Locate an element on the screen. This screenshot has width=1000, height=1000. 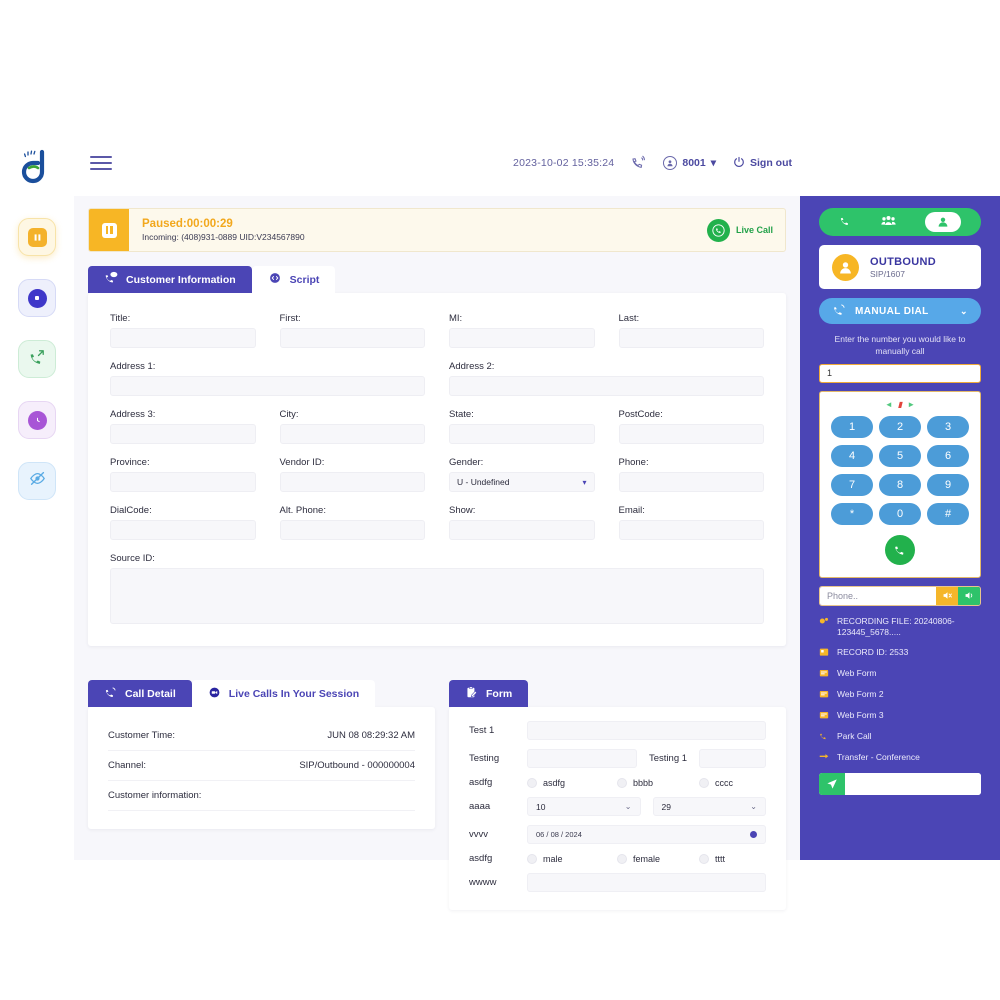
tab-live-calls: Live Calls In Your Session is located at coordinates (283, 693).